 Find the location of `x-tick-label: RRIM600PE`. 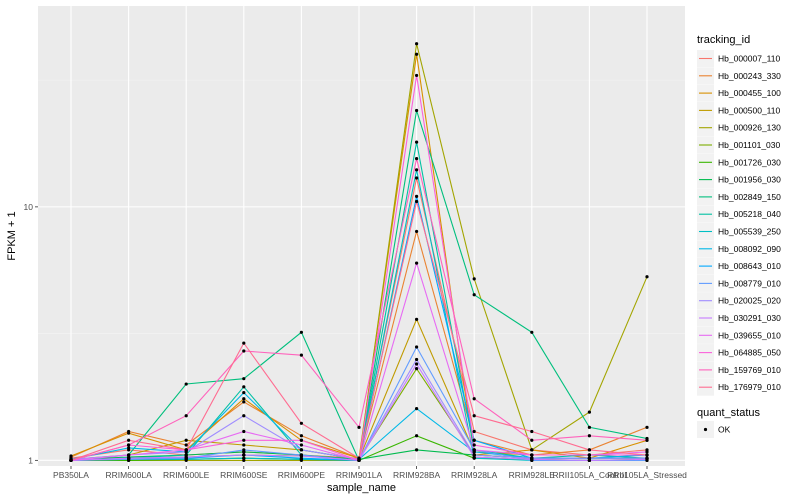

x-tick-label: RRIM600PE is located at coordinates (302, 475).